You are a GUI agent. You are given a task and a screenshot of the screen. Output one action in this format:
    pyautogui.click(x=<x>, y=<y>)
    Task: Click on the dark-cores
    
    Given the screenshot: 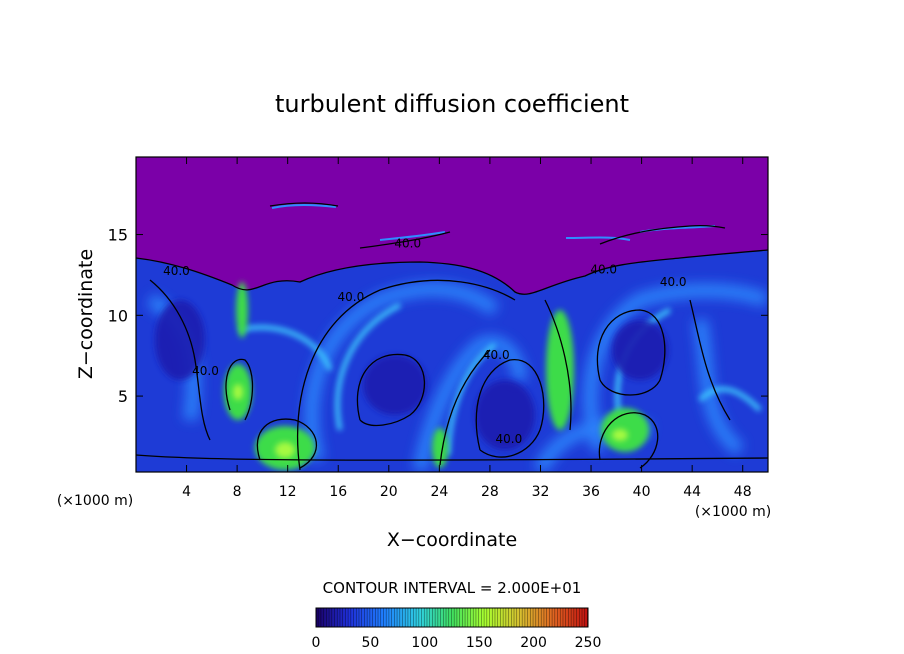 What is the action you would take?
    pyautogui.click(x=411, y=375)
    